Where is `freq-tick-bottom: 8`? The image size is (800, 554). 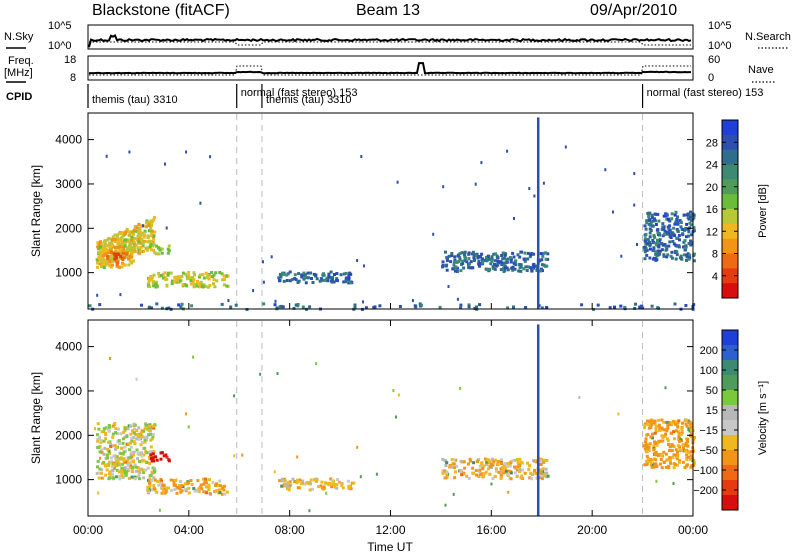 freq-tick-bottom: 8 is located at coordinates (73, 78).